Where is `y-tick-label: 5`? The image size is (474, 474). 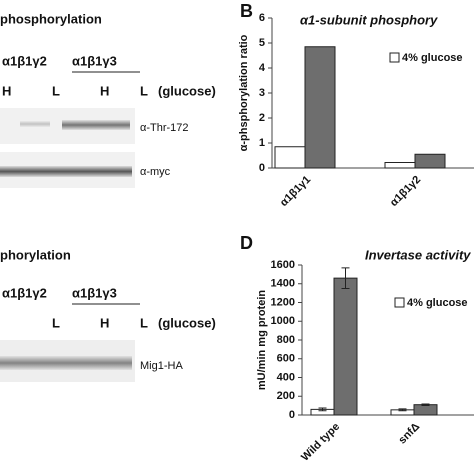 y-tick-label: 5 is located at coordinates (262, 43).